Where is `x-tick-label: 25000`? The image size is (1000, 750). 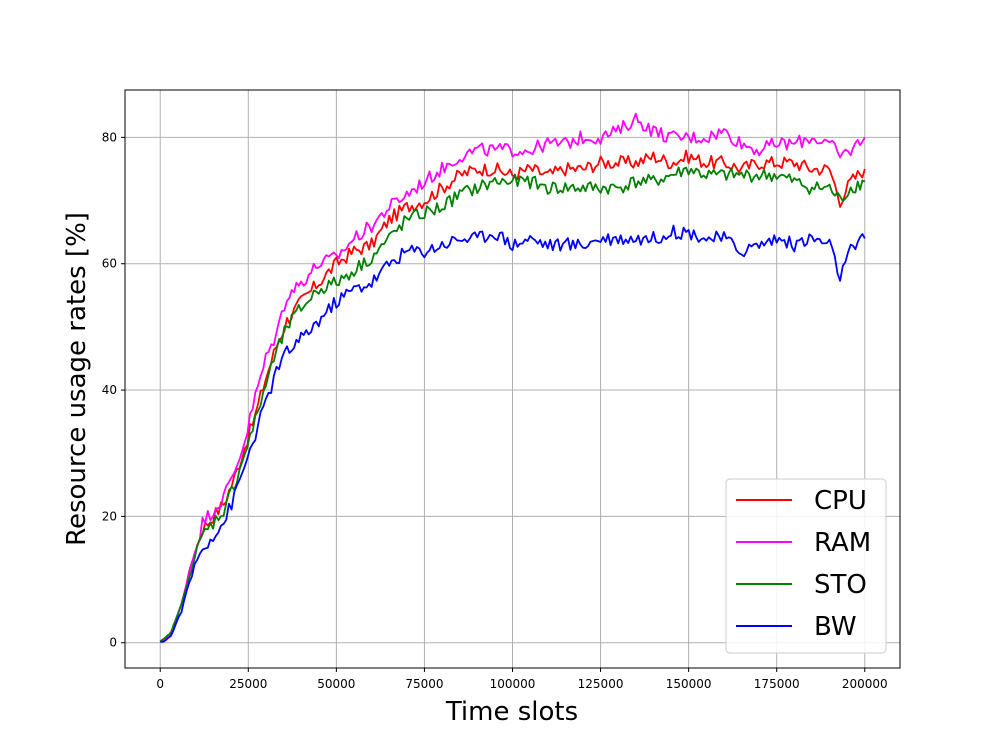
x-tick-label: 25000 is located at coordinates (248, 684).